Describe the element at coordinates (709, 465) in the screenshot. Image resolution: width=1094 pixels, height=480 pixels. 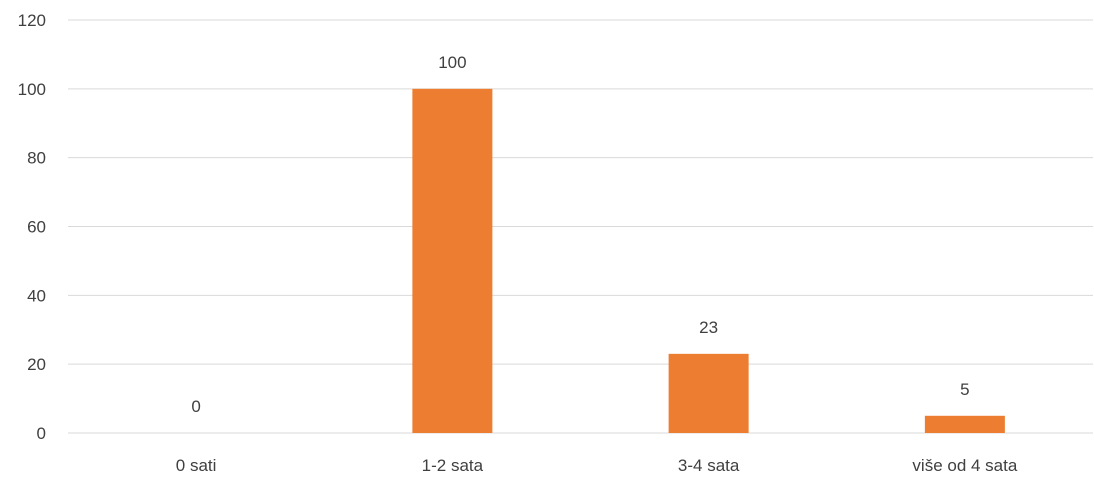
I see `x-category-label-2: 3-4 sata` at that location.